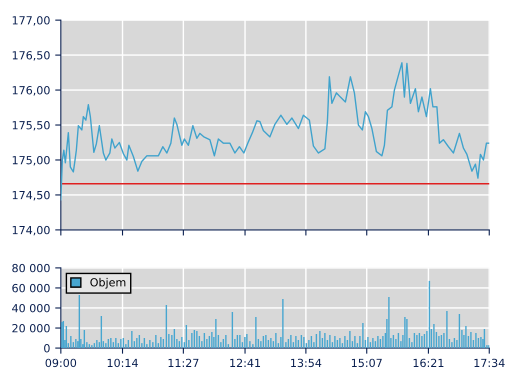 This screenshot has width=507, height=380. Describe the element at coordinates (123, 363) in the screenshot. I see `x-tick-label: 10:14` at that location.